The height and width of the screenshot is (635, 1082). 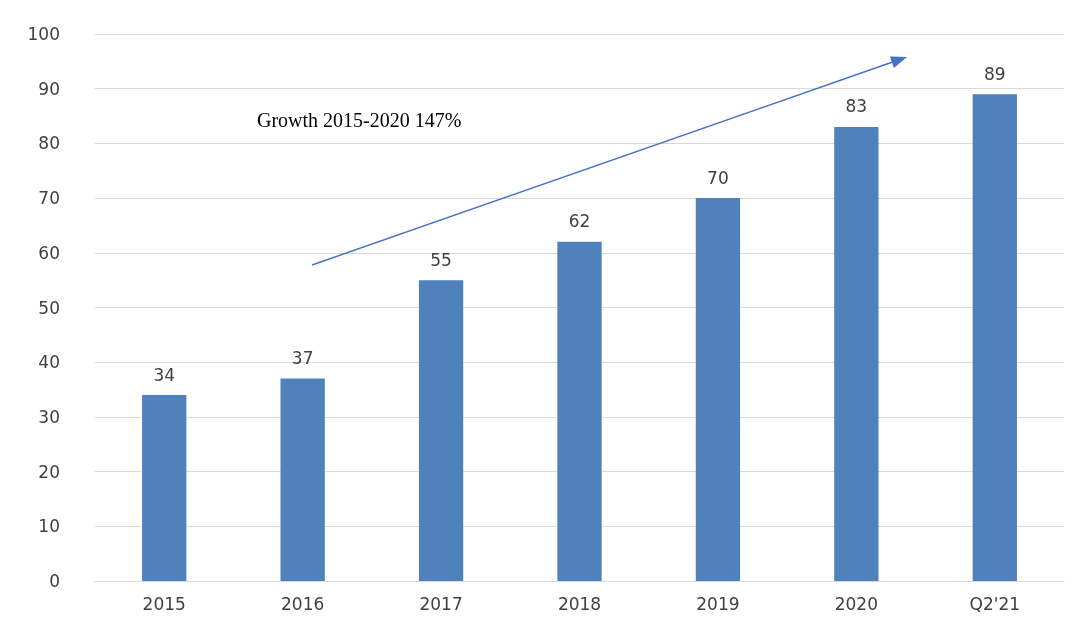 I want to click on data-label: 37, so click(x=302, y=358).